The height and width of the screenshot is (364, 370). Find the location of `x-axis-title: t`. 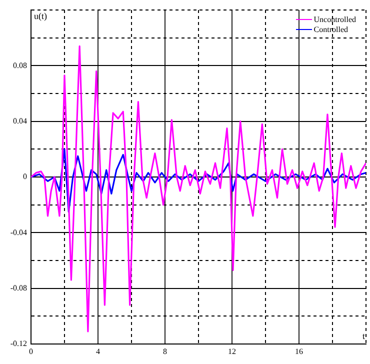

x-axis-title: t is located at coordinates (364, 335).